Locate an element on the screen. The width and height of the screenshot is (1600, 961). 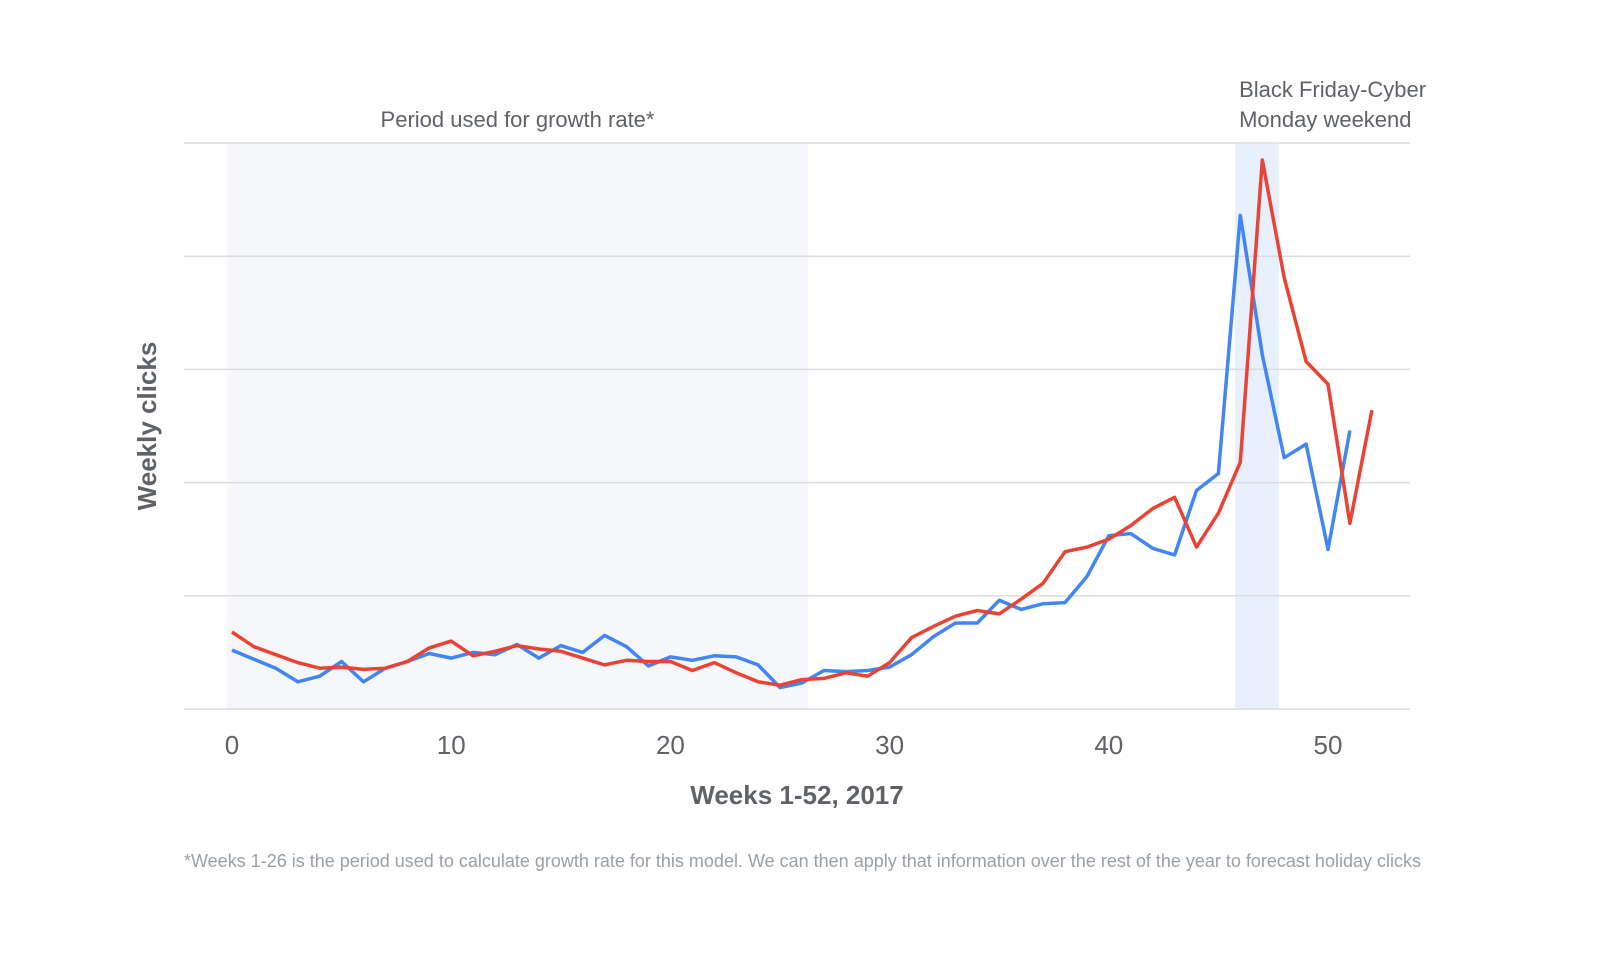
y-axis-title: Weekly clicks is located at coordinates (147, 426).